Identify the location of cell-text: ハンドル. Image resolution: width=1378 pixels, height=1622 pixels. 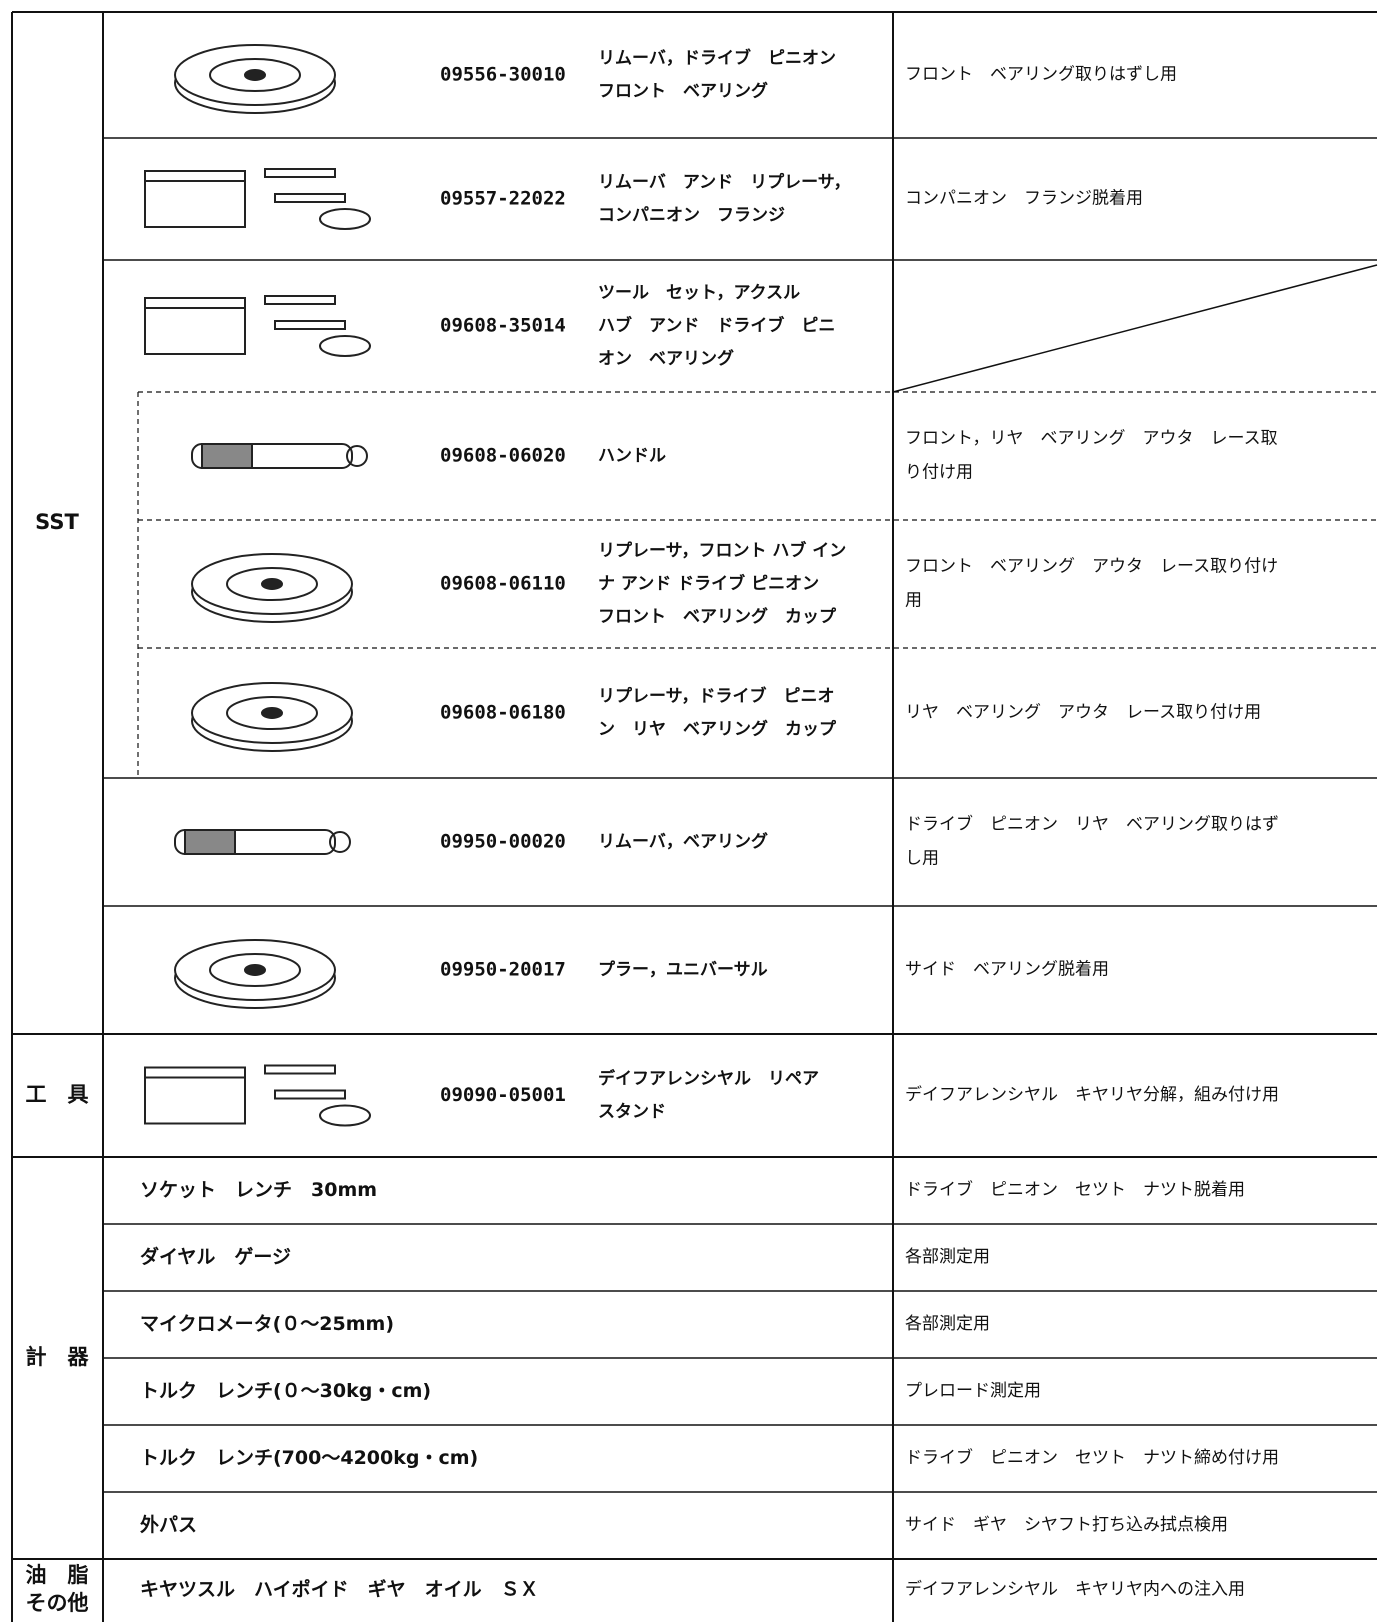
(632, 456).